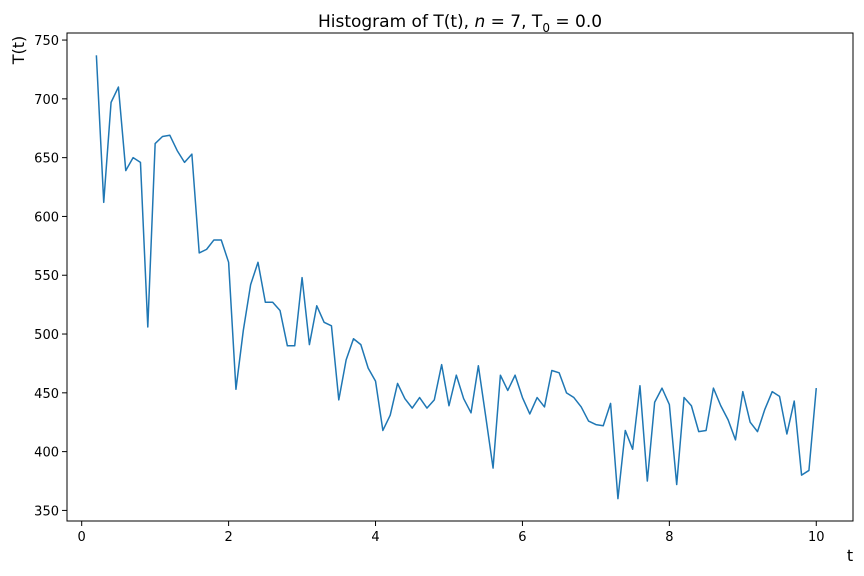  Describe the element at coordinates (18, 51) in the screenshot. I see `y-axis-label: T(t)` at that location.